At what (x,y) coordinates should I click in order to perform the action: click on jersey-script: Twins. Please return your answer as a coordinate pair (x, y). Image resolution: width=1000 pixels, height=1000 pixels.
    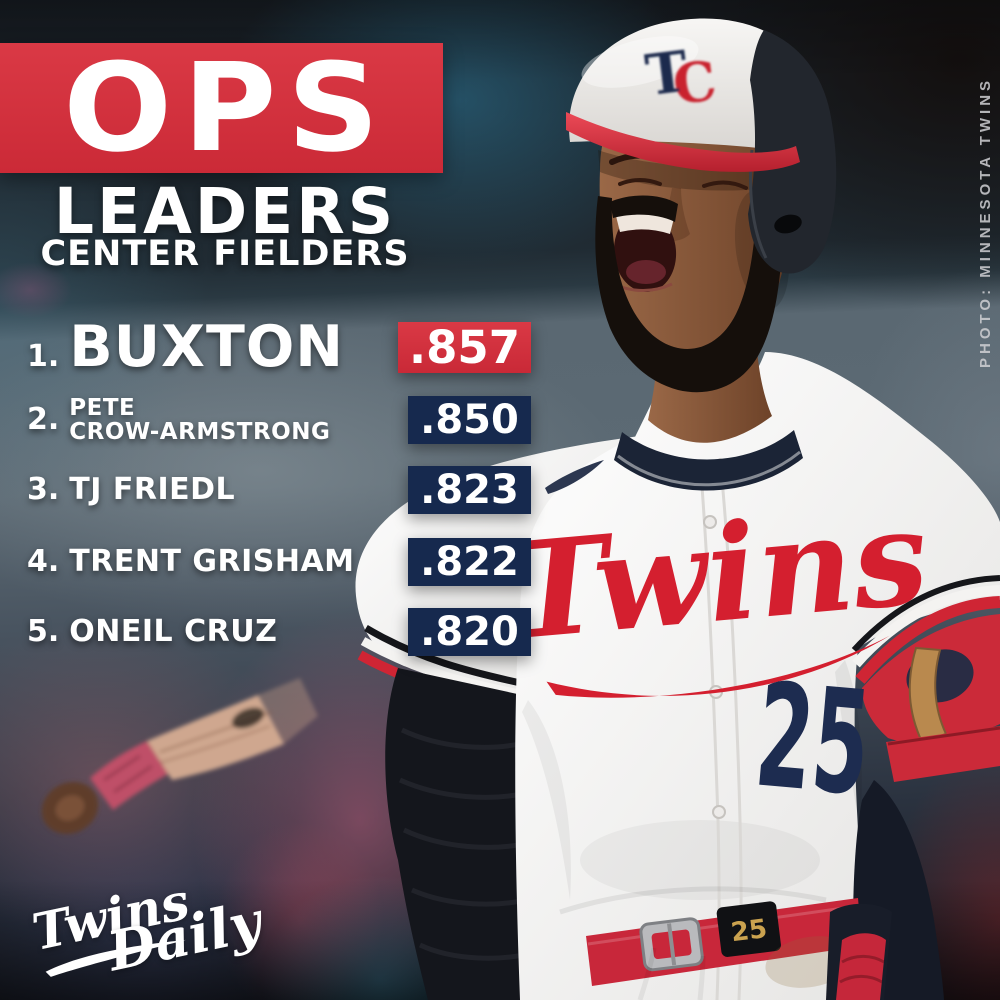
    Looking at the image, I should click on (719, 574).